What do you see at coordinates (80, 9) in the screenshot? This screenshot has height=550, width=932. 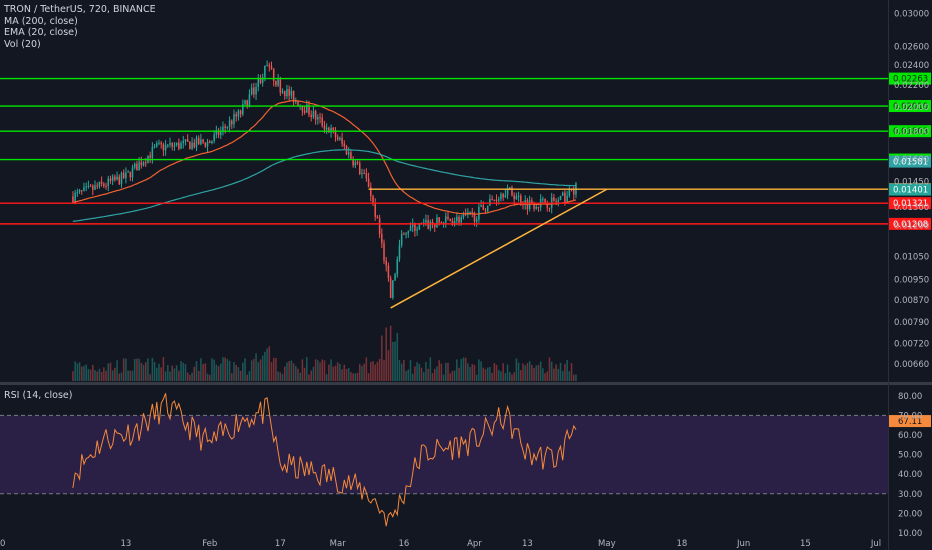 I see `legend-symbol: TRON / TetherUS, 720, BINANCE` at bounding box center [80, 9].